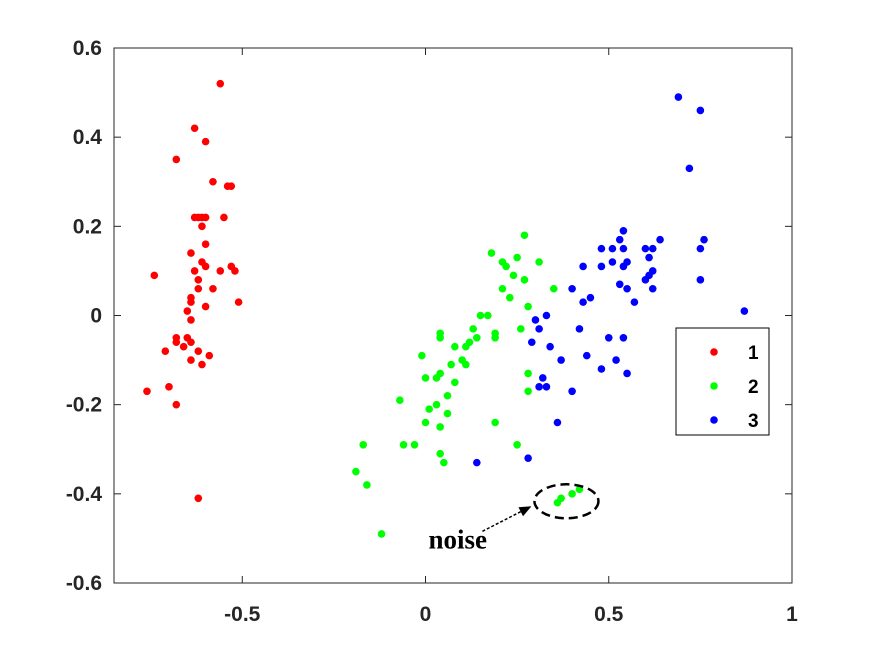 This screenshot has width=875, height=656. What do you see at coordinates (242, 614) in the screenshot?
I see `x-tick-label: -0.5` at bounding box center [242, 614].